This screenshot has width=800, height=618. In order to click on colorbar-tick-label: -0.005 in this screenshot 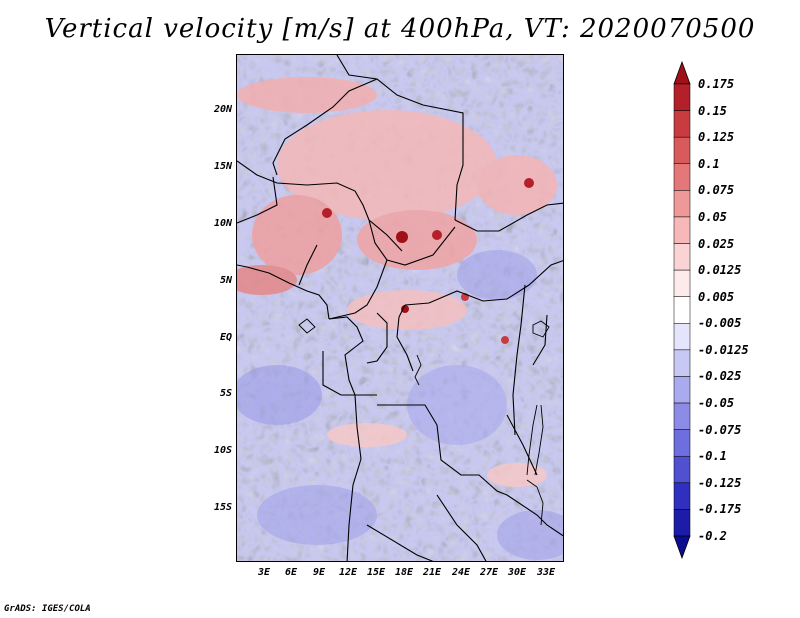, I will do `click(720, 323)`.